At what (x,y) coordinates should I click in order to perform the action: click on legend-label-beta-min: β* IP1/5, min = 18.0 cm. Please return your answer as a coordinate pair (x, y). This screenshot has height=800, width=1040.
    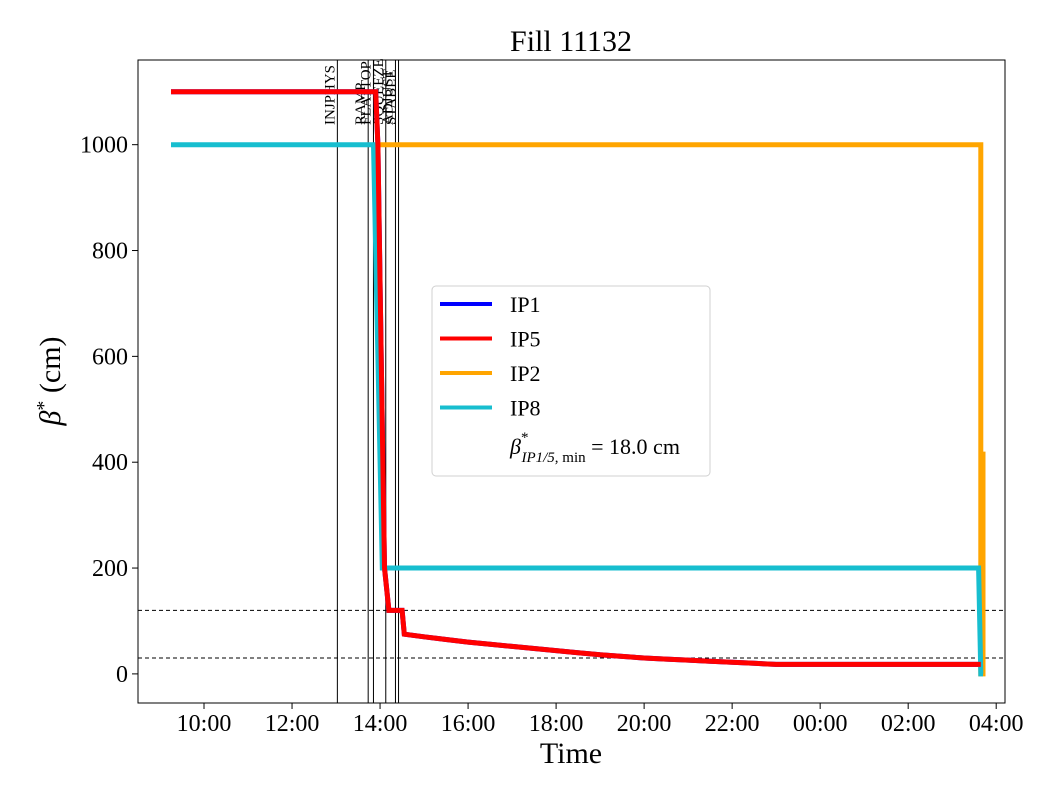
    Looking at the image, I should click on (594, 448).